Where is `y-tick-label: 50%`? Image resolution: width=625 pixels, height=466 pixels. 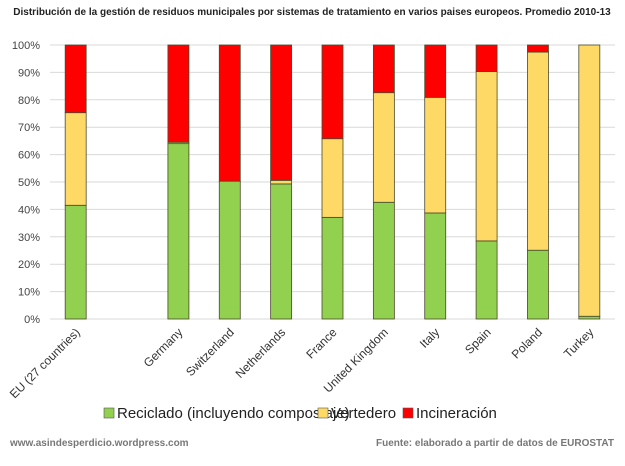 y-tick-label: 50% is located at coordinates (29, 183).